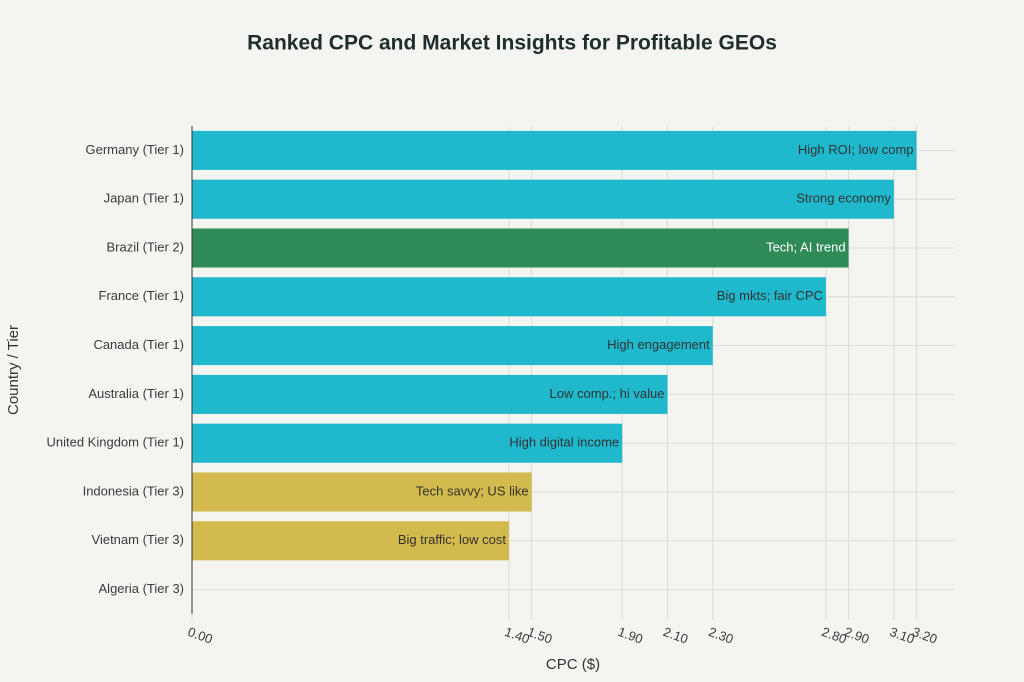 Image resolution: width=1024 pixels, height=682 pixels. Describe the element at coordinates (924, 635) in the screenshot. I see `x-tick-label: 3.20` at that location.